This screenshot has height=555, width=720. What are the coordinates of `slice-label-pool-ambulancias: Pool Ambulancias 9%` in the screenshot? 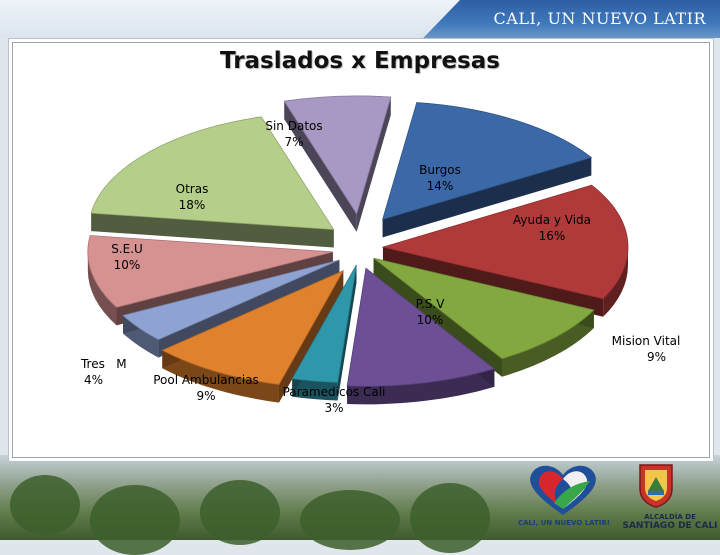 It's located at (206, 388).